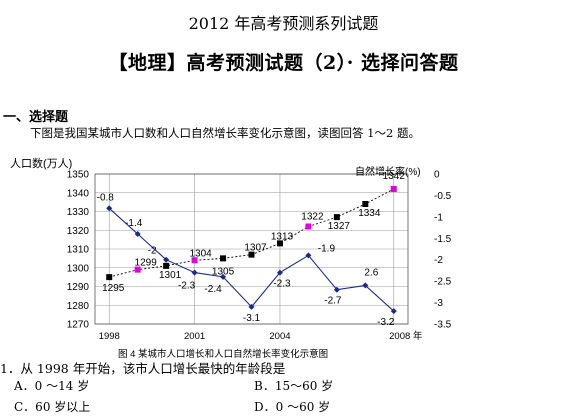 The width and height of the screenshot is (567, 416). What do you see at coordinates (386, 322) in the screenshot?
I see `growth-rate-label: -3.2` at bounding box center [386, 322].